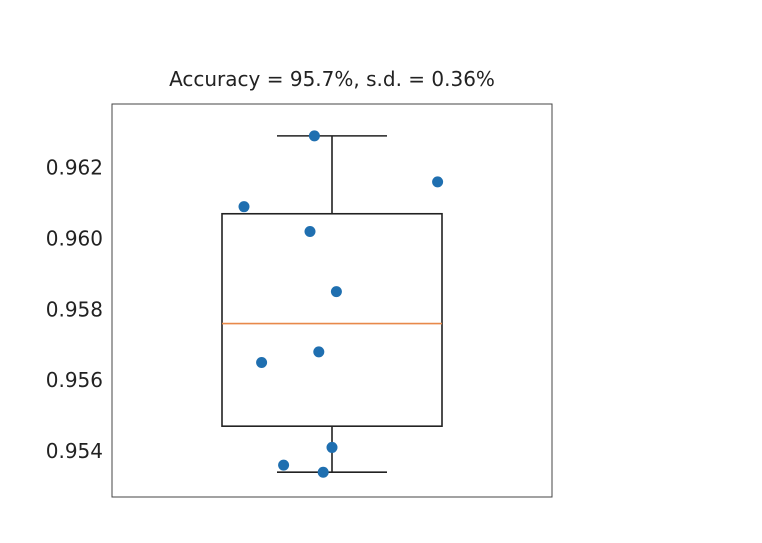 The image size is (762, 543). What do you see at coordinates (74, 380) in the screenshot?
I see `y-tick-label: 0.956` at bounding box center [74, 380].